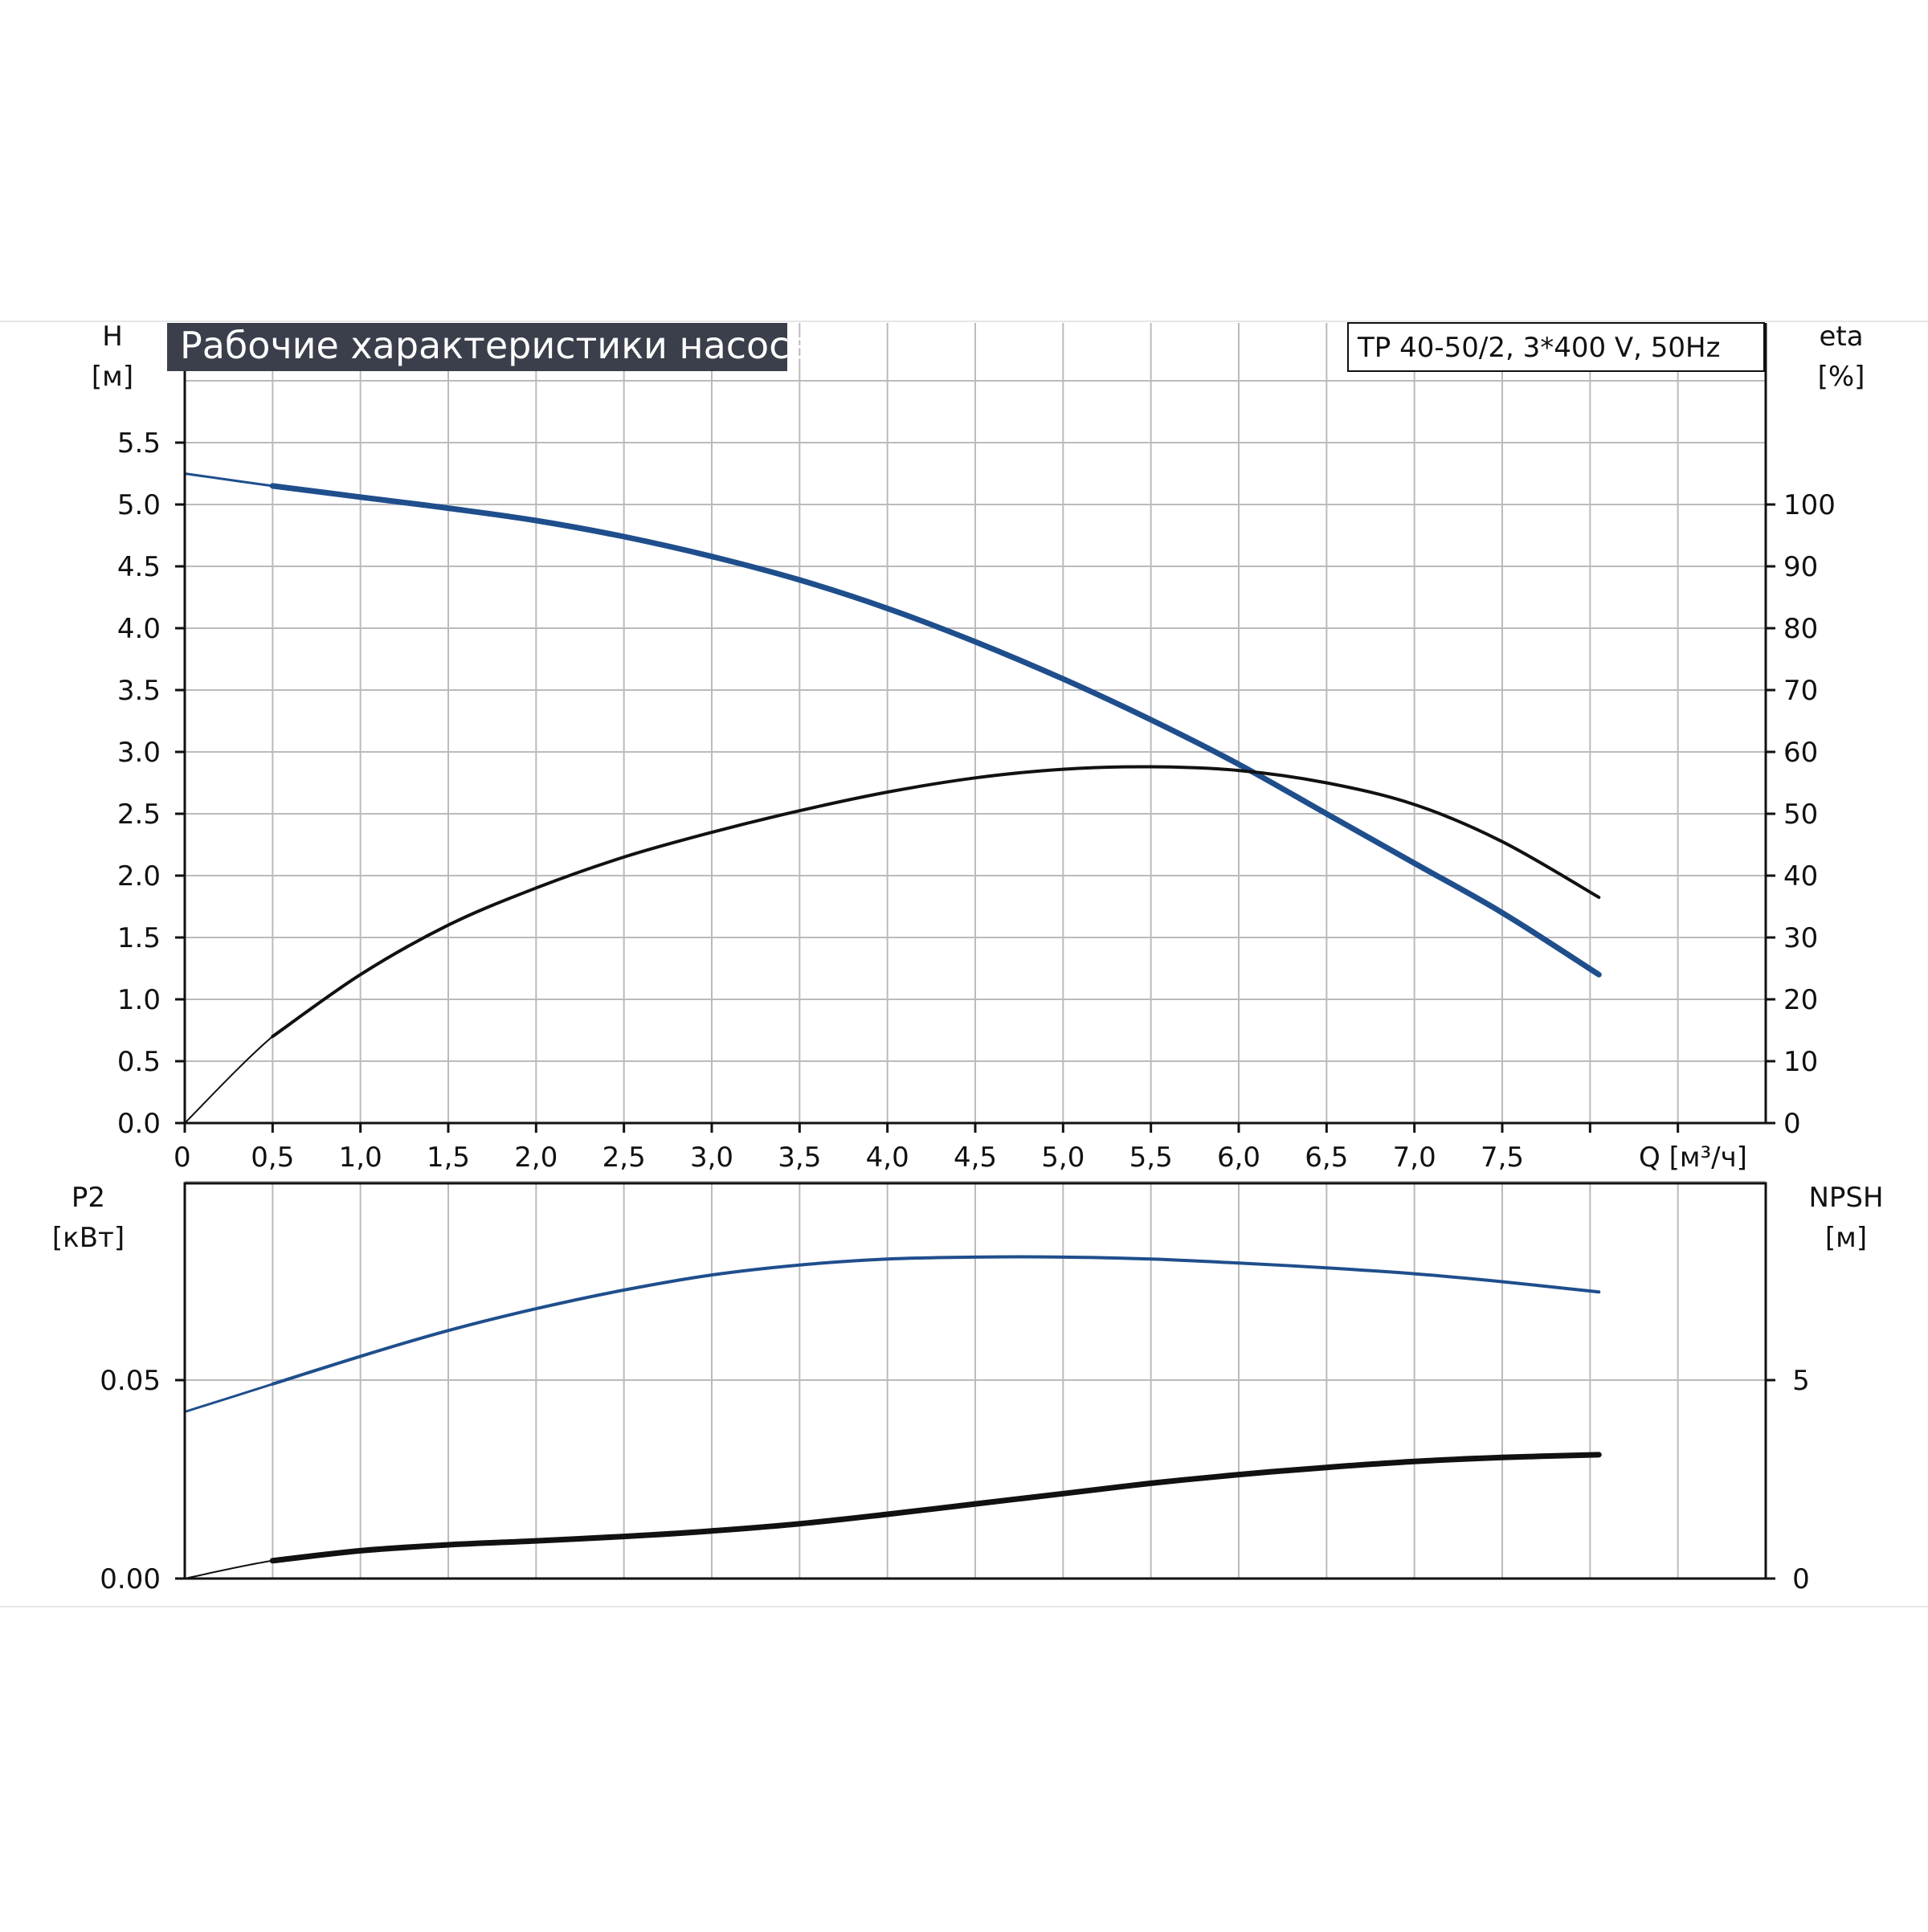 This screenshot has width=1928, height=1932. Describe the element at coordinates (888, 1158) in the screenshot. I see `x-tick-label: 4,0` at that location.